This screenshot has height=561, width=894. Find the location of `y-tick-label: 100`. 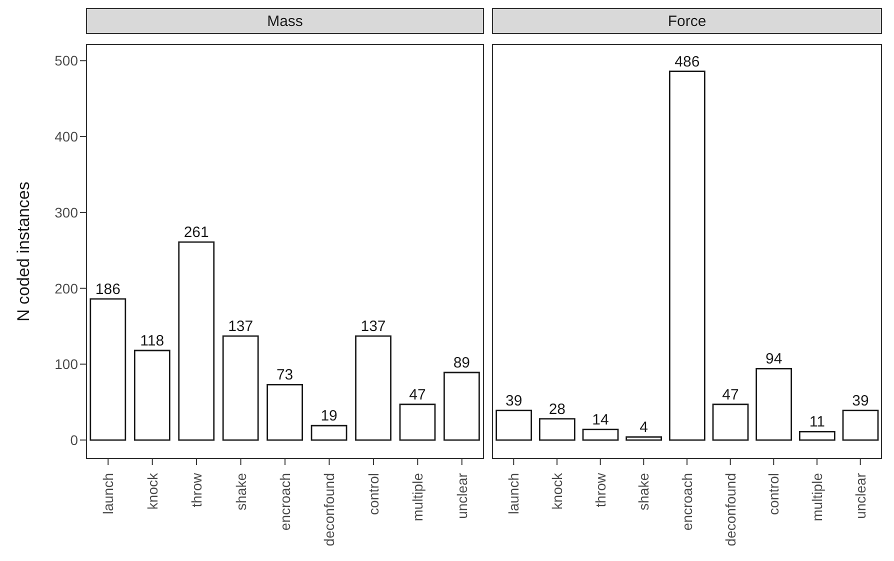

y-tick-label: 100 is located at coordinates (66, 364).